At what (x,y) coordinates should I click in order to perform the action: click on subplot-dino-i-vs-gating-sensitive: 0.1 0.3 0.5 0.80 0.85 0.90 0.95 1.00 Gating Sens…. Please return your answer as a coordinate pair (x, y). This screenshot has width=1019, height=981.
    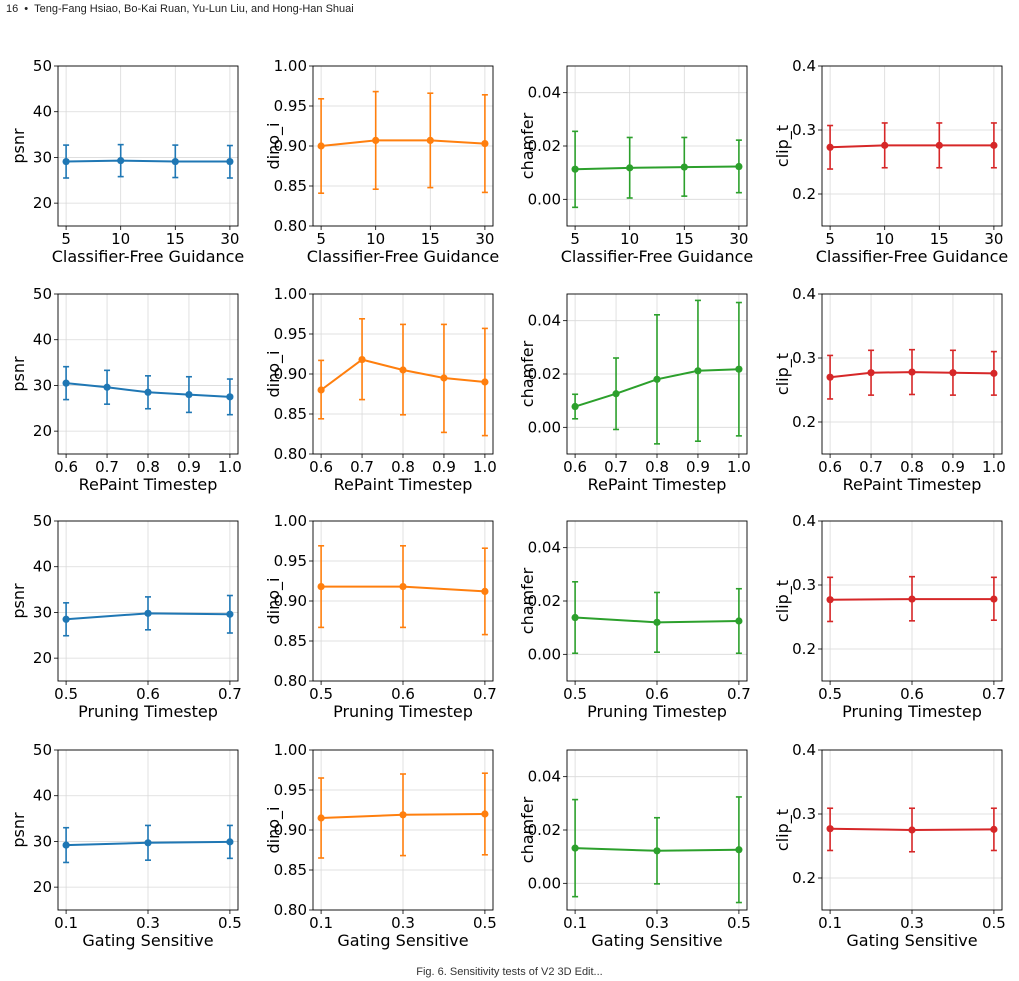
    Looking at the image, I should click on (380, 845).